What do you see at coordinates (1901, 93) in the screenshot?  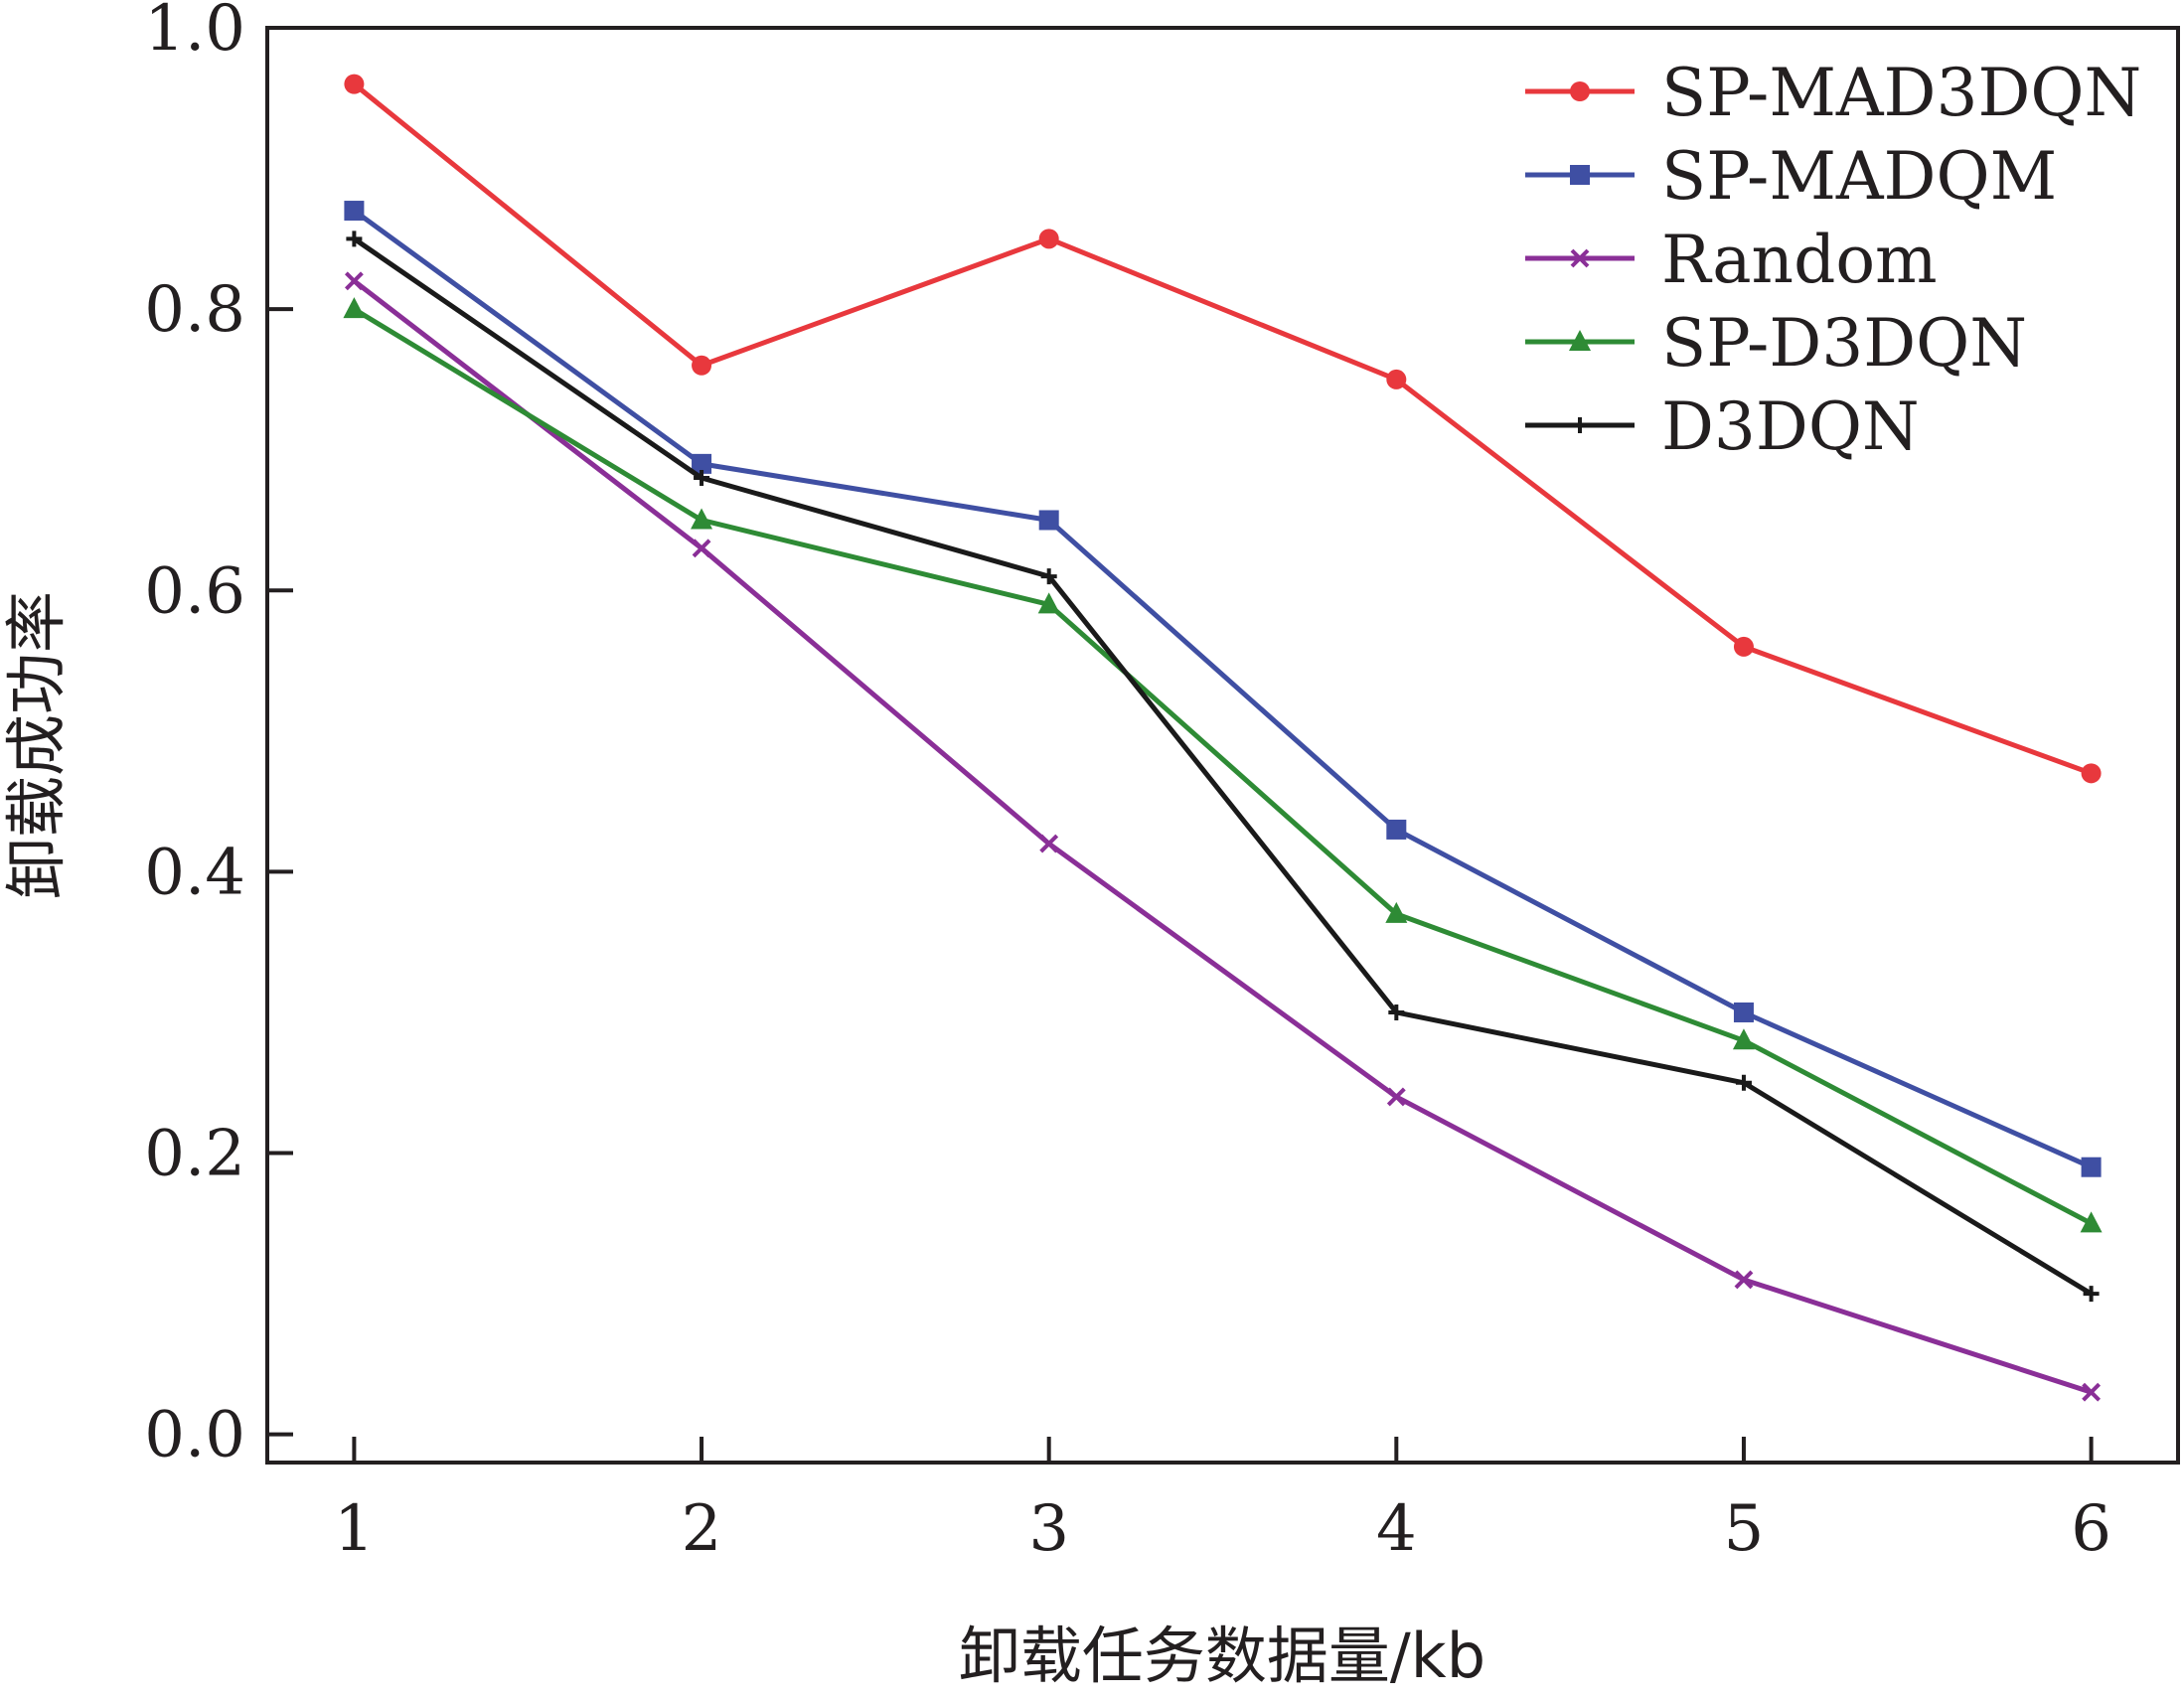 I see `legend-label: SP-MAD3DQN` at bounding box center [1901, 93].